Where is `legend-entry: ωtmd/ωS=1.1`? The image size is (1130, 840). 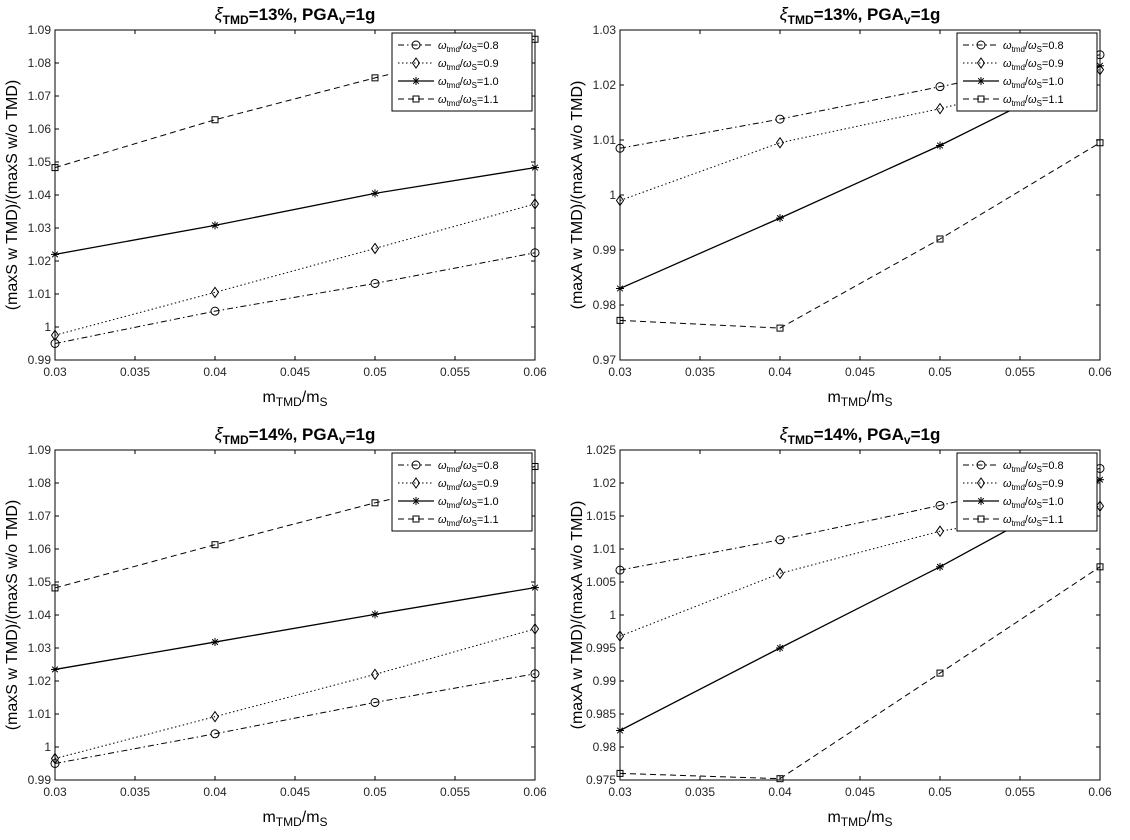 legend-entry: ωtmd/ωS=1.1 is located at coordinates (448, 101).